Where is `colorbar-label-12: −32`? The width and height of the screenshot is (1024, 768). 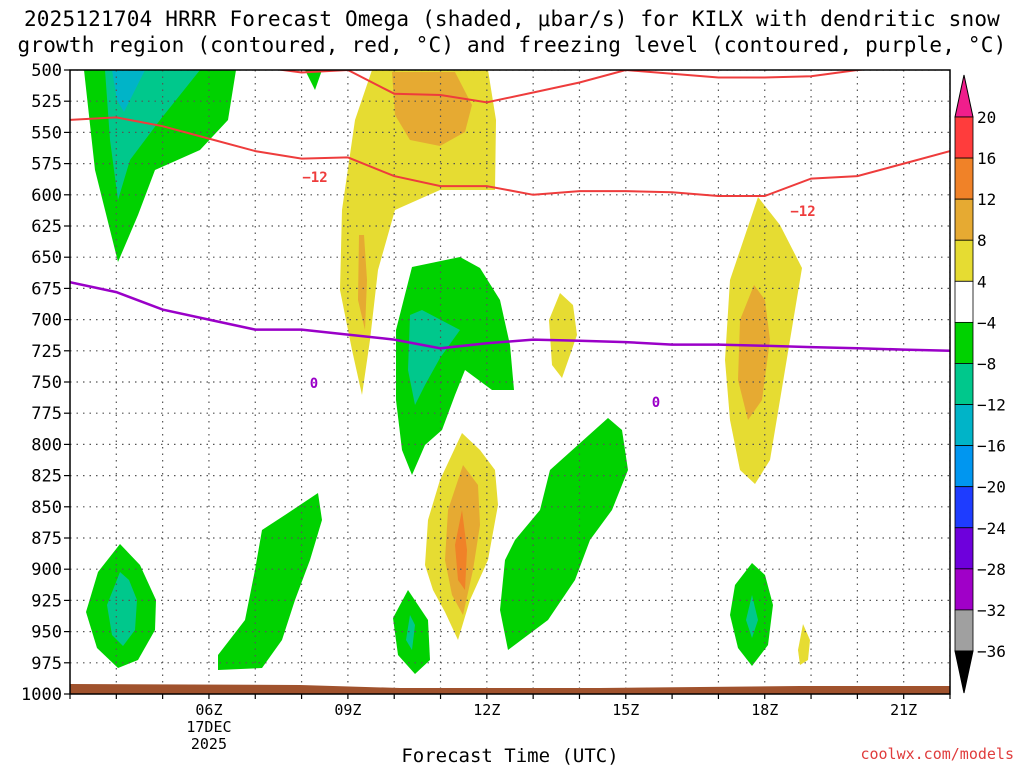
colorbar-label-12: −32 is located at coordinates (991, 610).